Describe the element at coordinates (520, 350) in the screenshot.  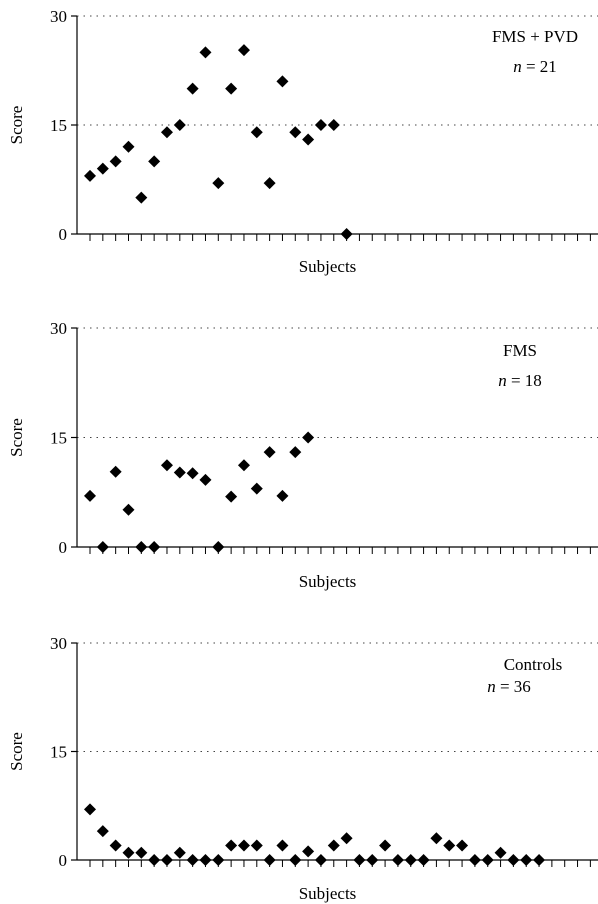
I see `group-annotation: FMS` at that location.